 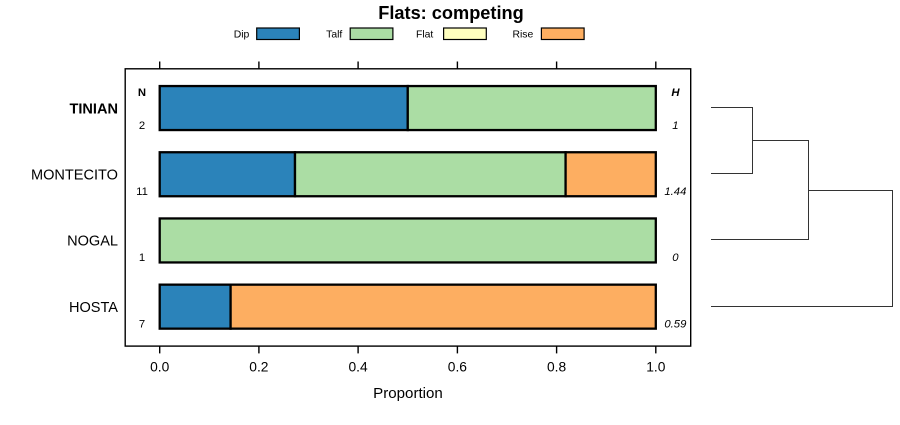 I want to click on svg-text: HOSTA, so click(x=93, y=308).